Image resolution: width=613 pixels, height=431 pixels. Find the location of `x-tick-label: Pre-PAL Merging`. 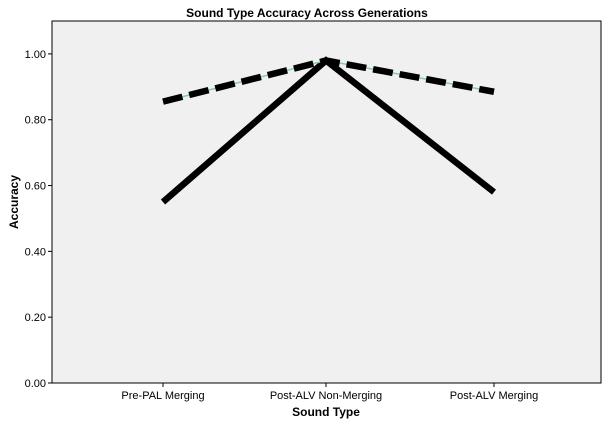

x-tick-label: Pre-PAL Merging is located at coordinates (162, 396).